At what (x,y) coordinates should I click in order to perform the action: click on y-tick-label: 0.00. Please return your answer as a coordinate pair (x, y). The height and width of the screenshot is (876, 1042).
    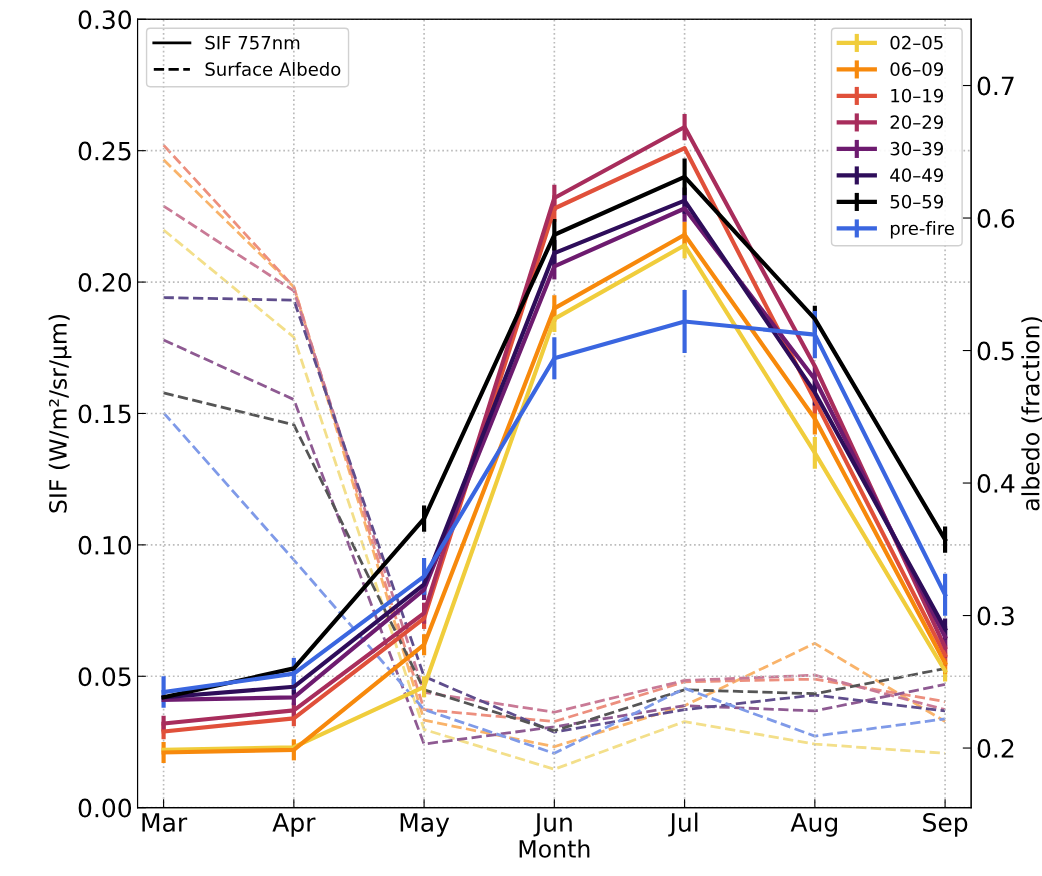
    Looking at the image, I should click on (105, 808).